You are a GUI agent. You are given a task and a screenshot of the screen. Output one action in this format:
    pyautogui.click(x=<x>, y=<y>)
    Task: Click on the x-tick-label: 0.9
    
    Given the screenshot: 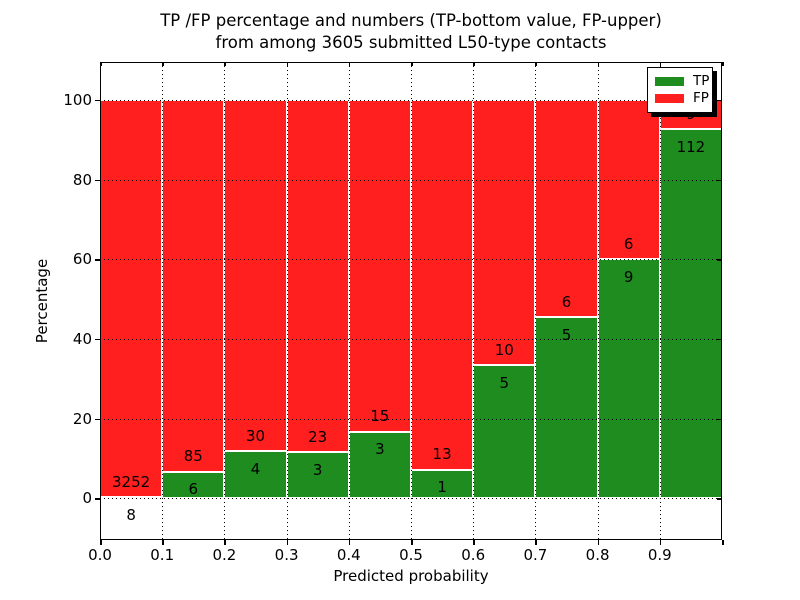 What is the action you would take?
    pyautogui.click(x=659, y=555)
    